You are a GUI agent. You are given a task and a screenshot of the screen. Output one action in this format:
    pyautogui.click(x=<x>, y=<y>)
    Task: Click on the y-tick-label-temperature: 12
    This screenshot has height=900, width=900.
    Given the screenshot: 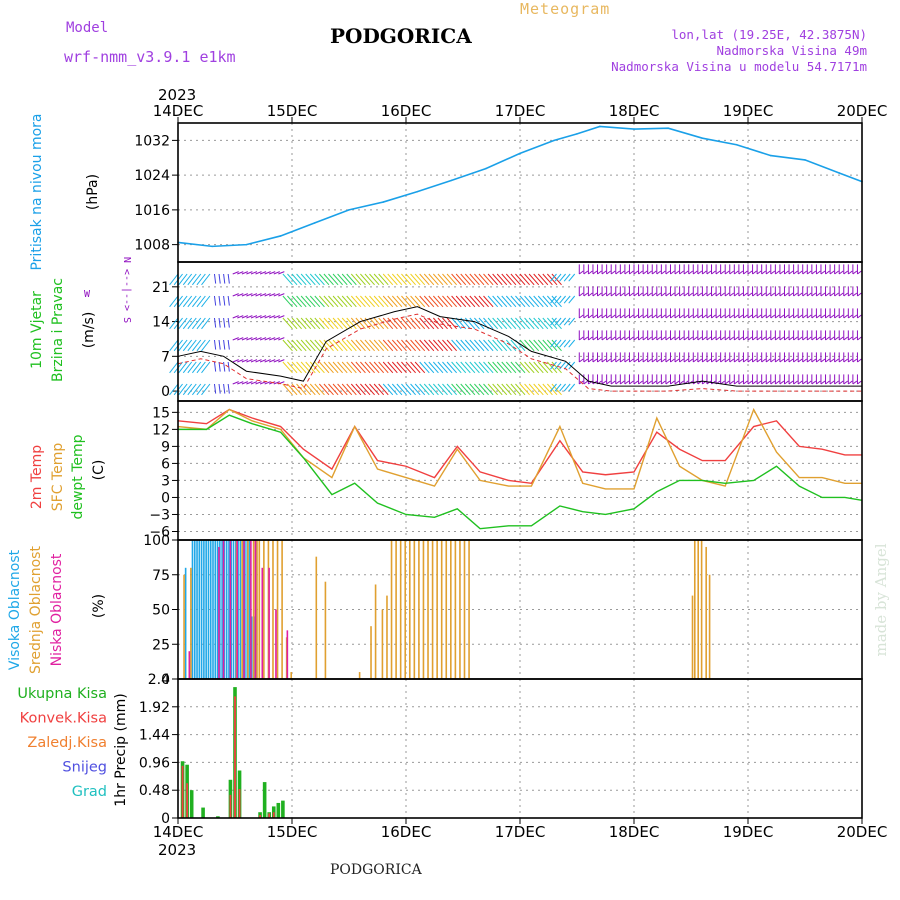 What is the action you would take?
    pyautogui.click(x=161, y=430)
    